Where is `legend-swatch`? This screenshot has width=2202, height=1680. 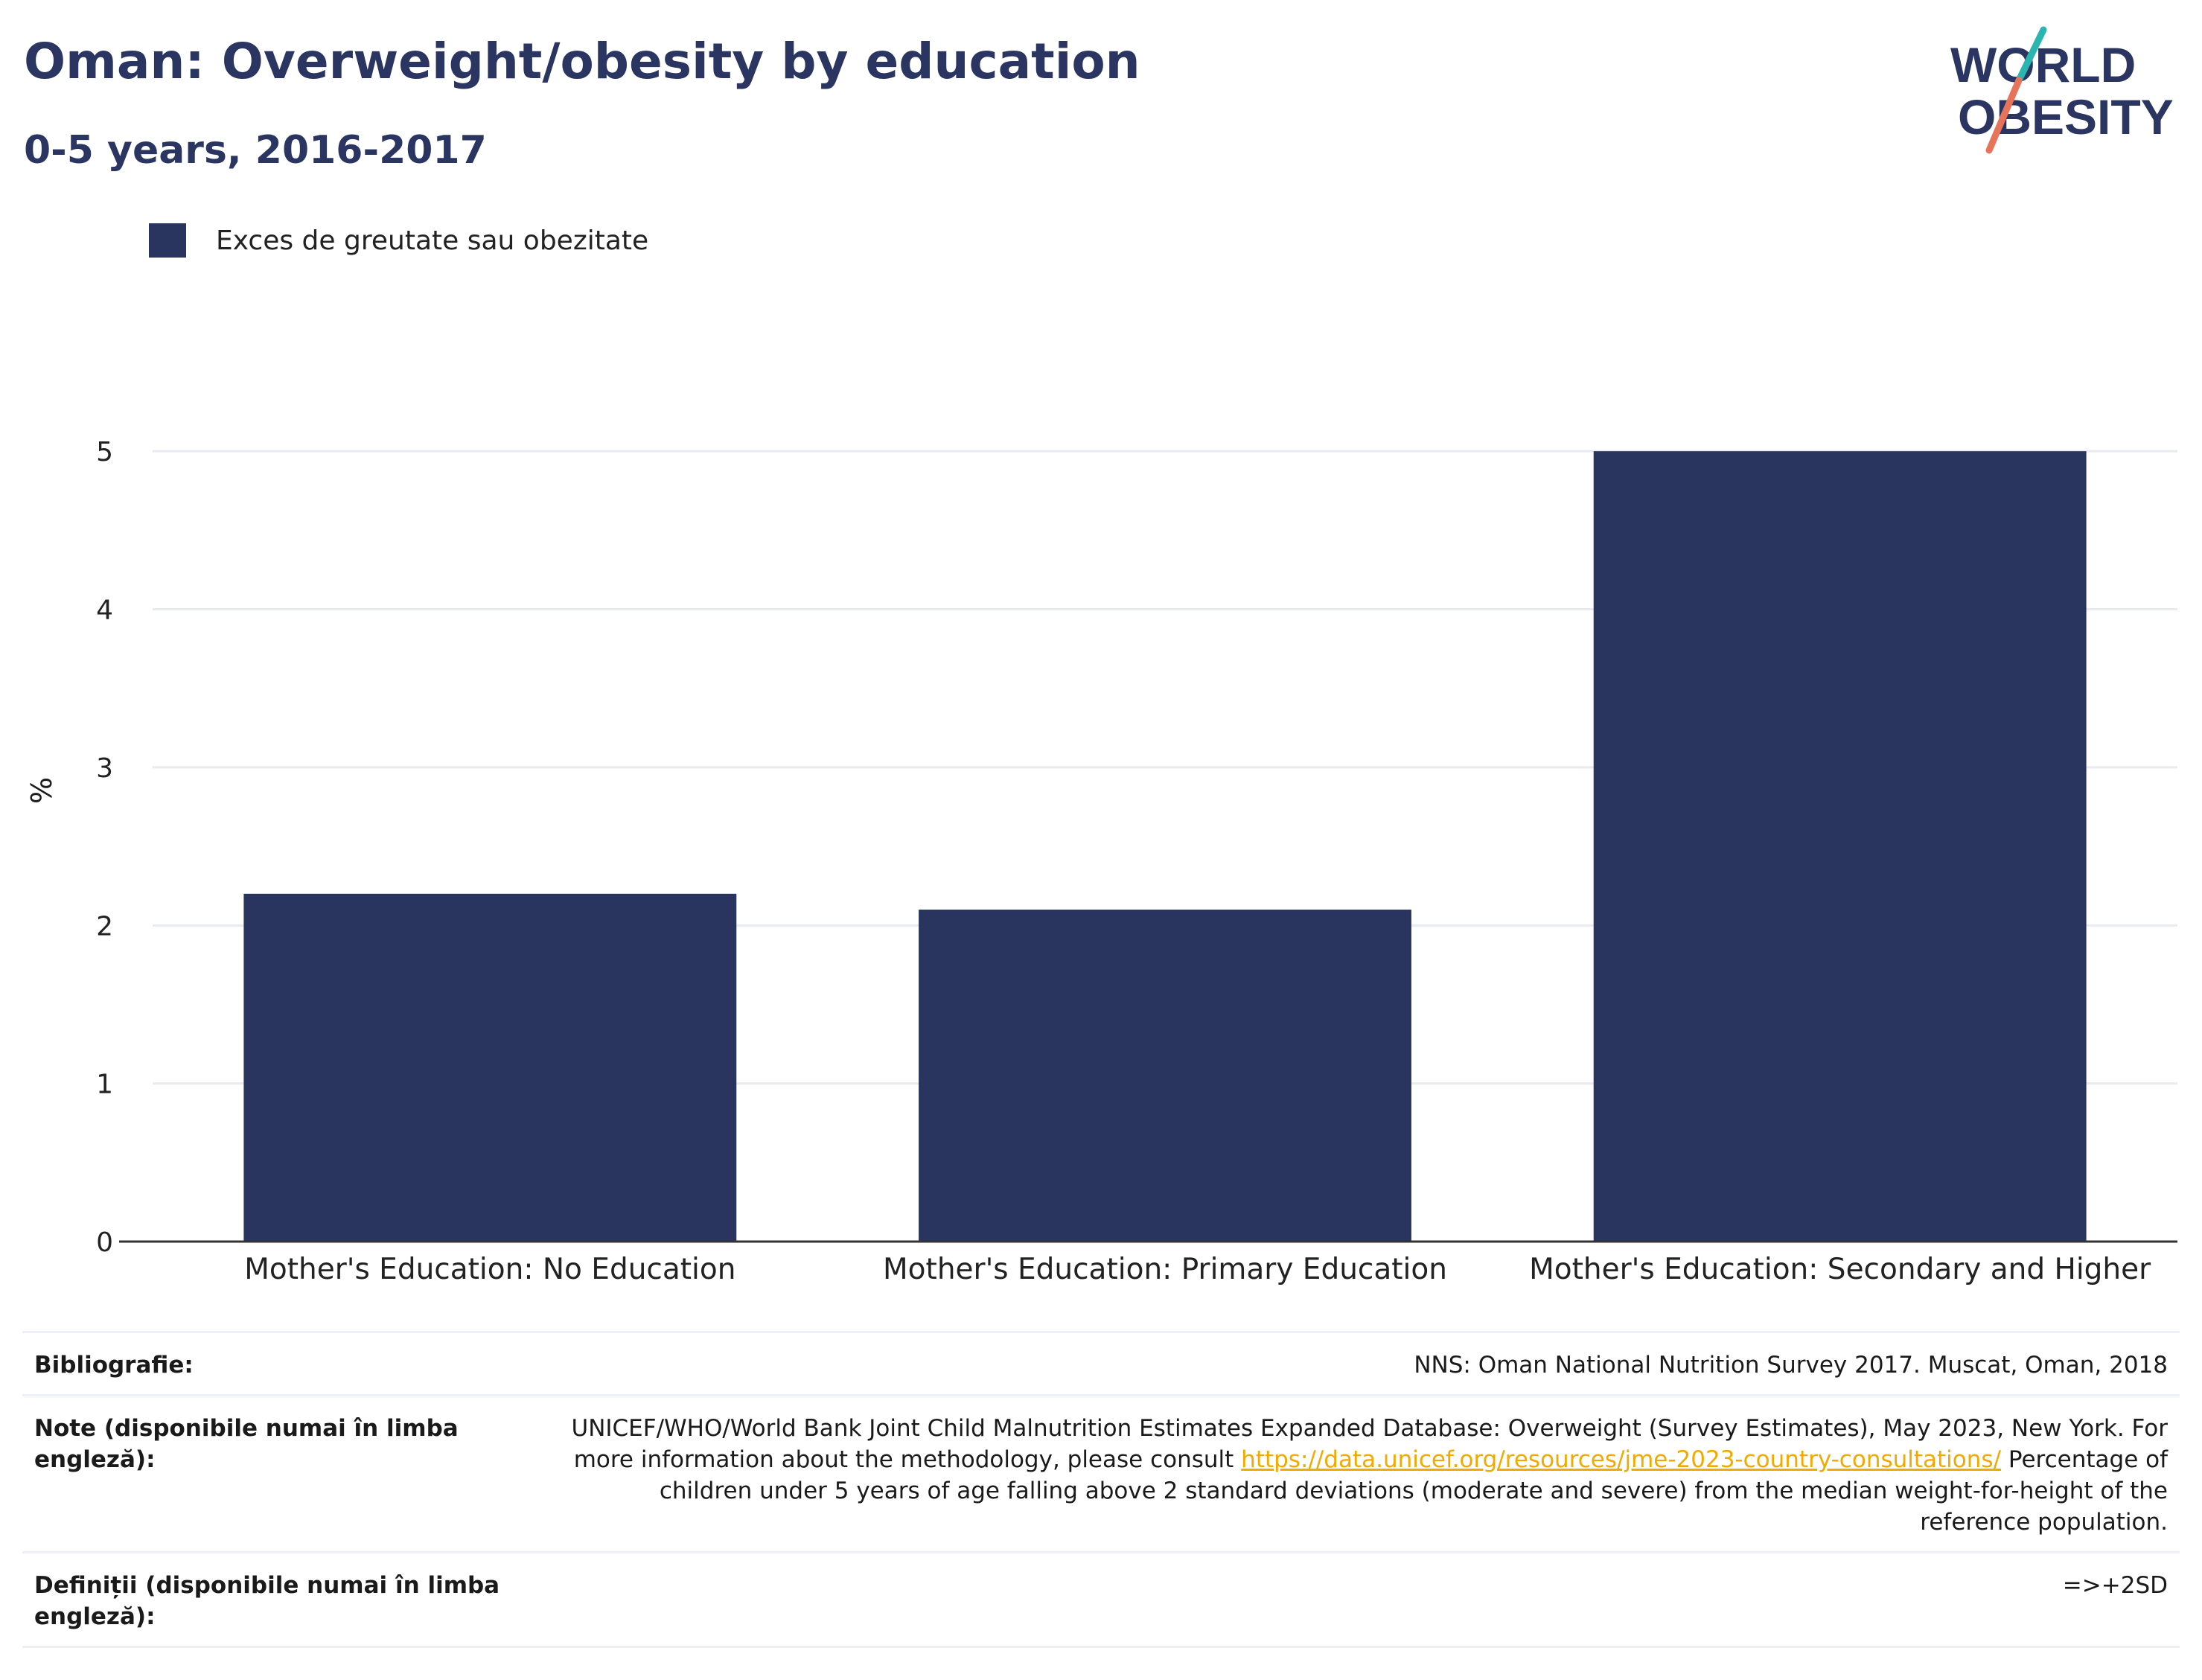
legend-swatch is located at coordinates (167, 240).